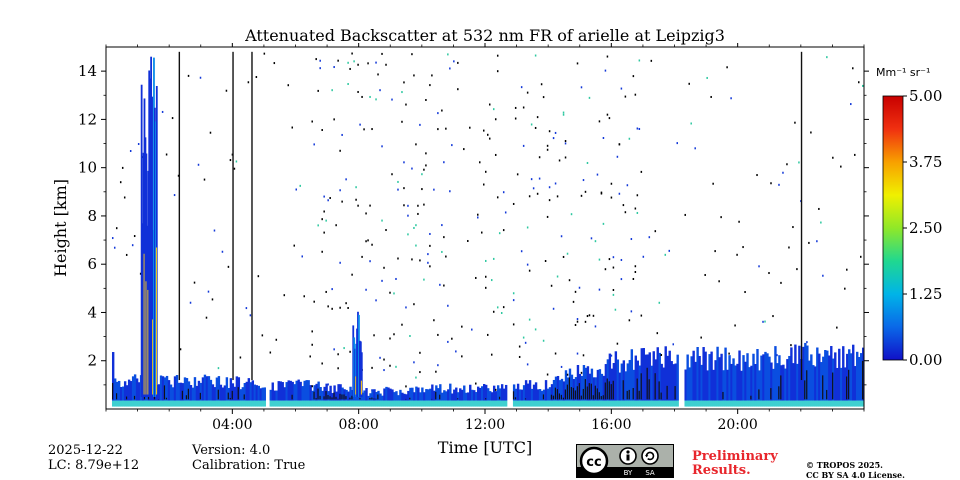 Image resolution: width=960 pixels, height=480 pixels. What do you see at coordinates (85, 450) in the screenshot?
I see `footer-date: 2025-12-22` at bounding box center [85, 450].